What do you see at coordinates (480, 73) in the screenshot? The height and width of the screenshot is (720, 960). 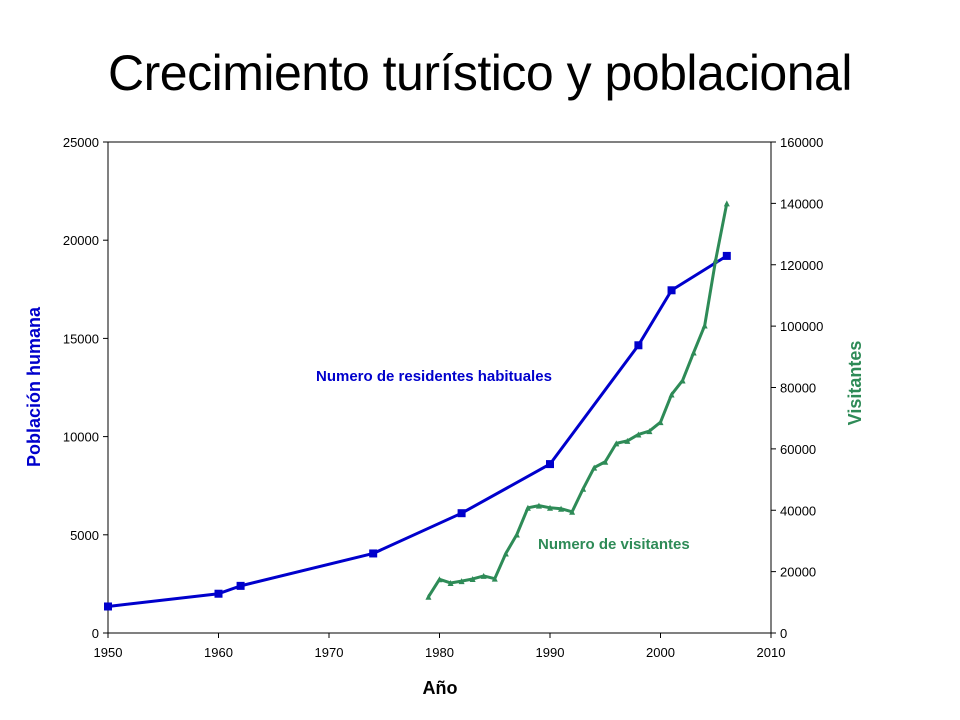 I see `slide-title: Crecimiento turístico y poblacional` at bounding box center [480, 73].